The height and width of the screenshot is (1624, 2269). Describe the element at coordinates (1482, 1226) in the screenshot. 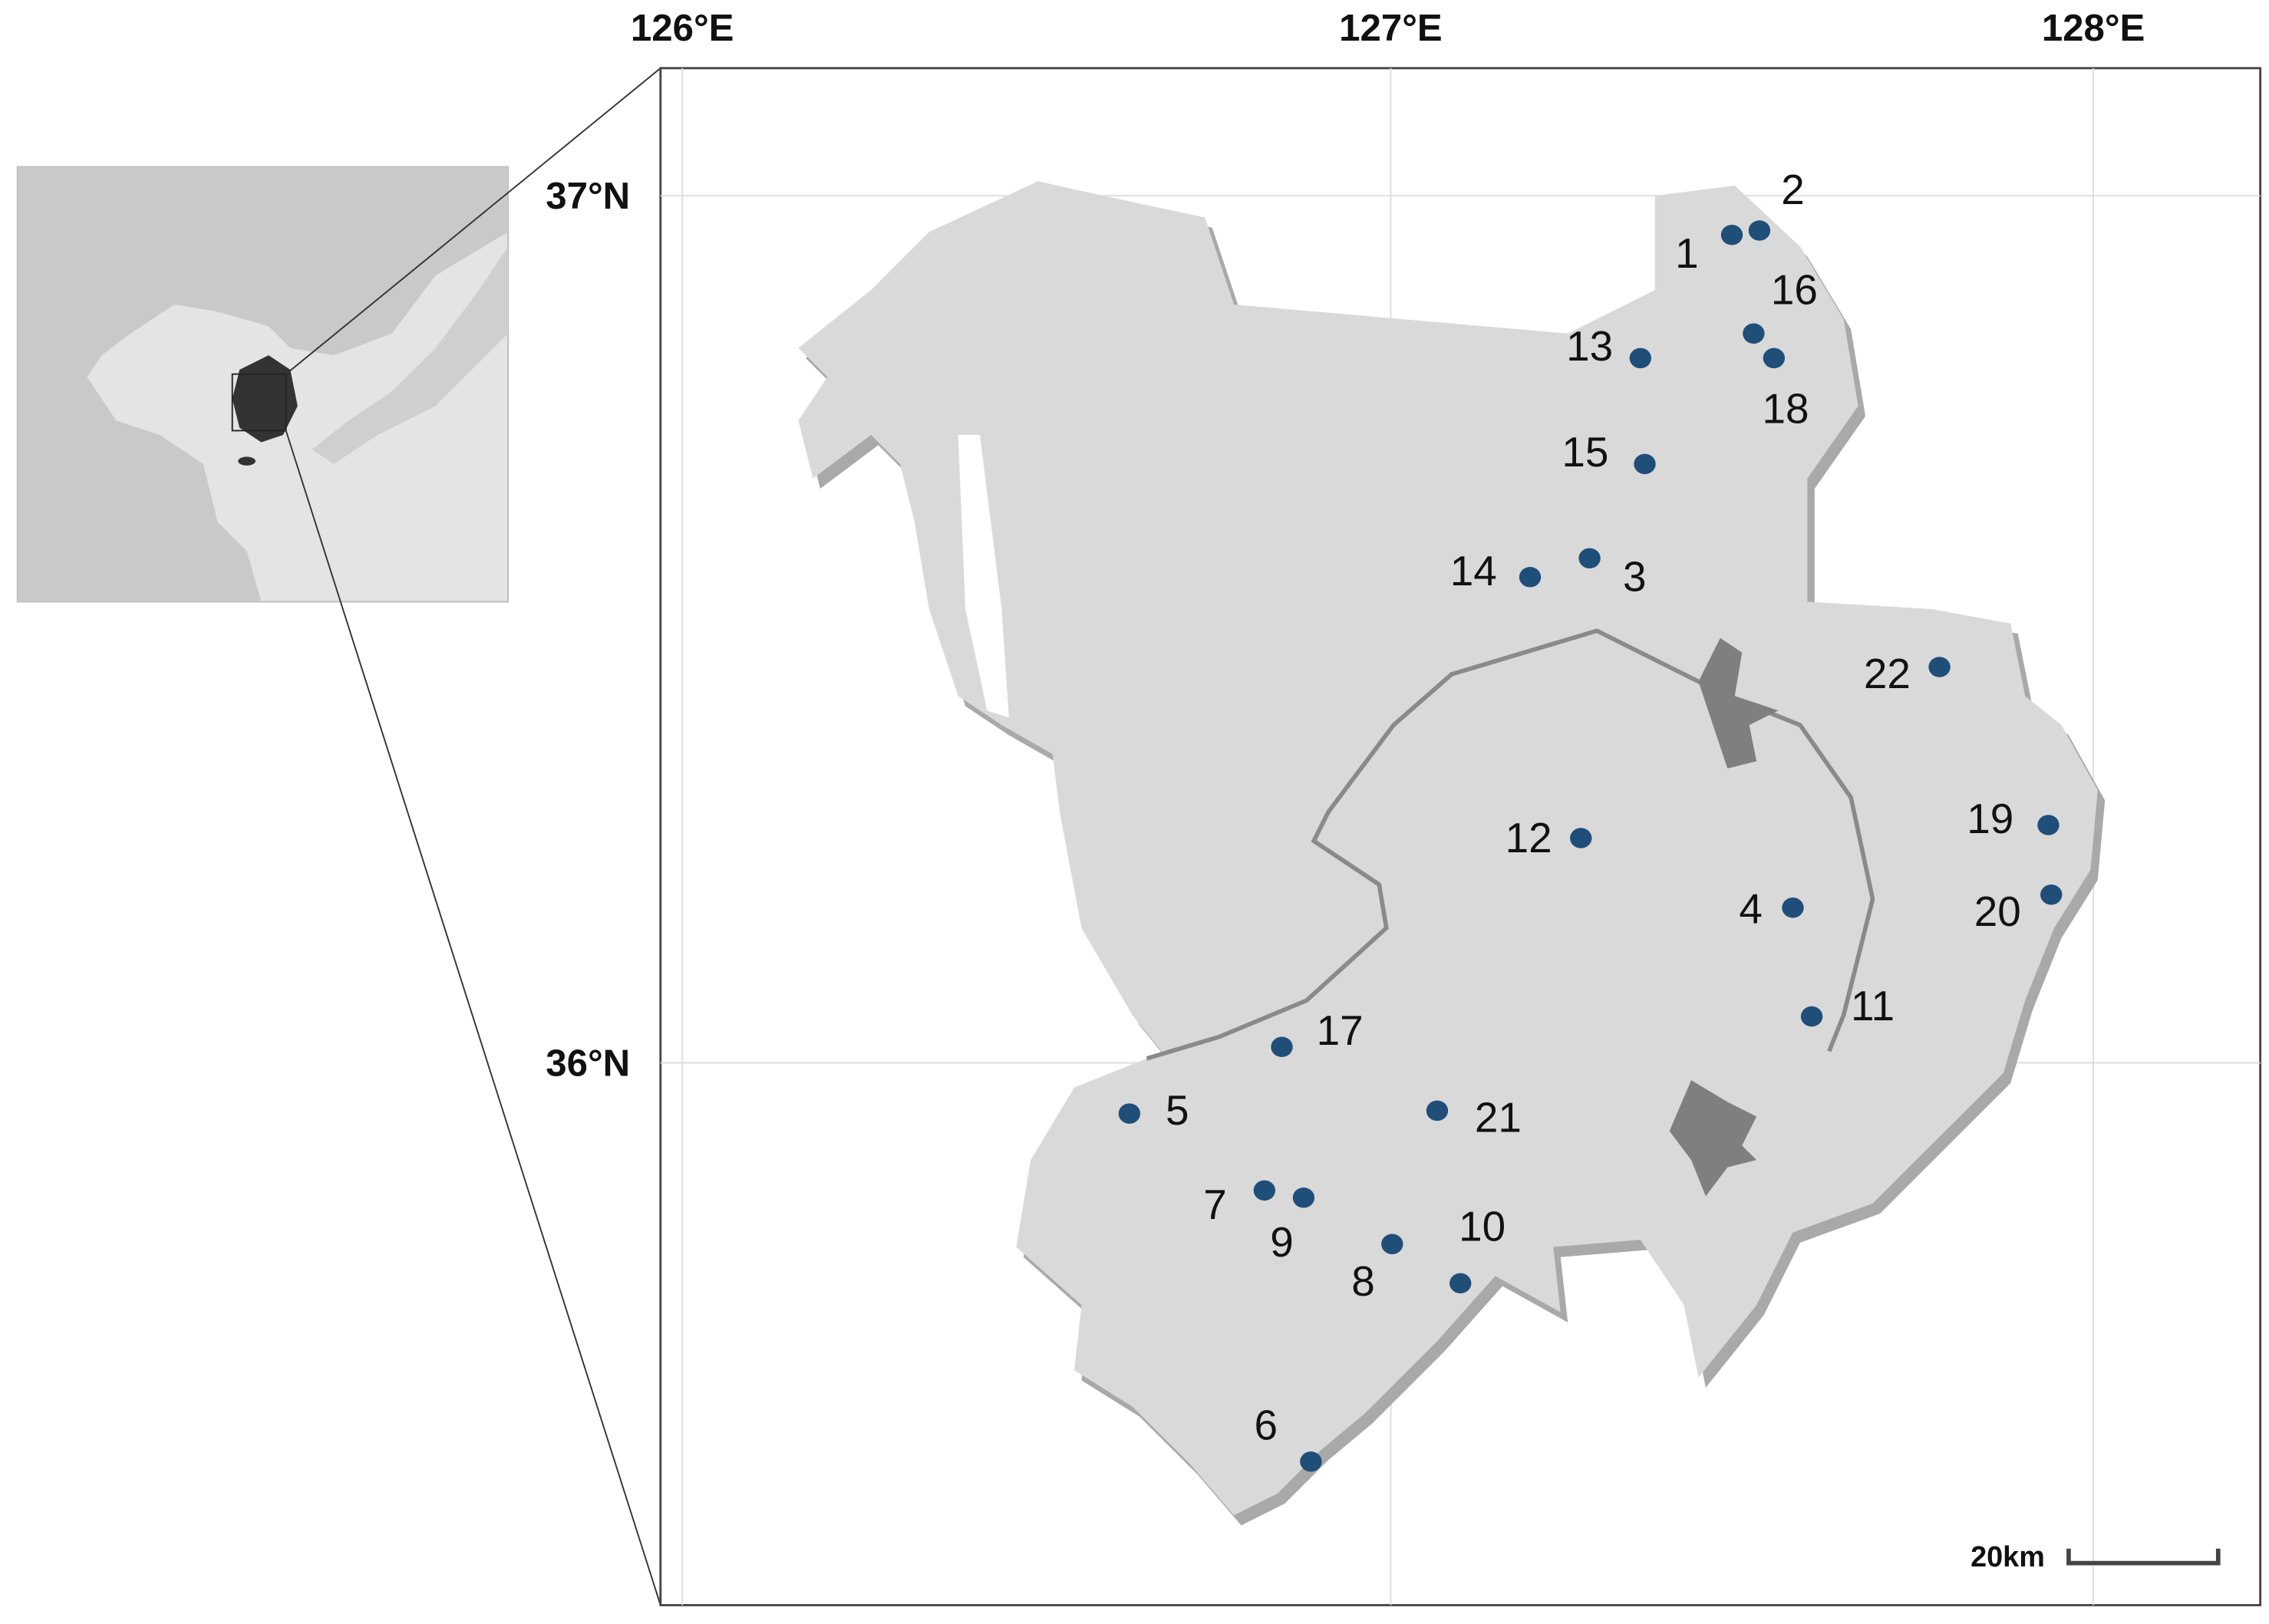

I see `site-label: 10` at that location.